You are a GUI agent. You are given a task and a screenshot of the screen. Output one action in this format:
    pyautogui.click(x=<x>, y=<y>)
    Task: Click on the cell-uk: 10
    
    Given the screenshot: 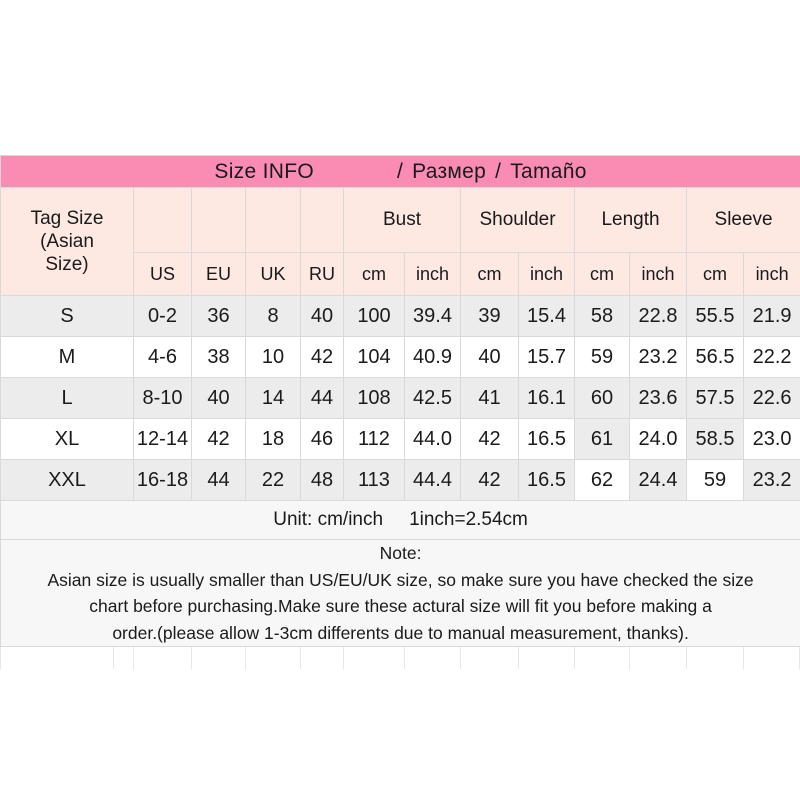 What is the action you would take?
    pyautogui.click(x=273, y=357)
    